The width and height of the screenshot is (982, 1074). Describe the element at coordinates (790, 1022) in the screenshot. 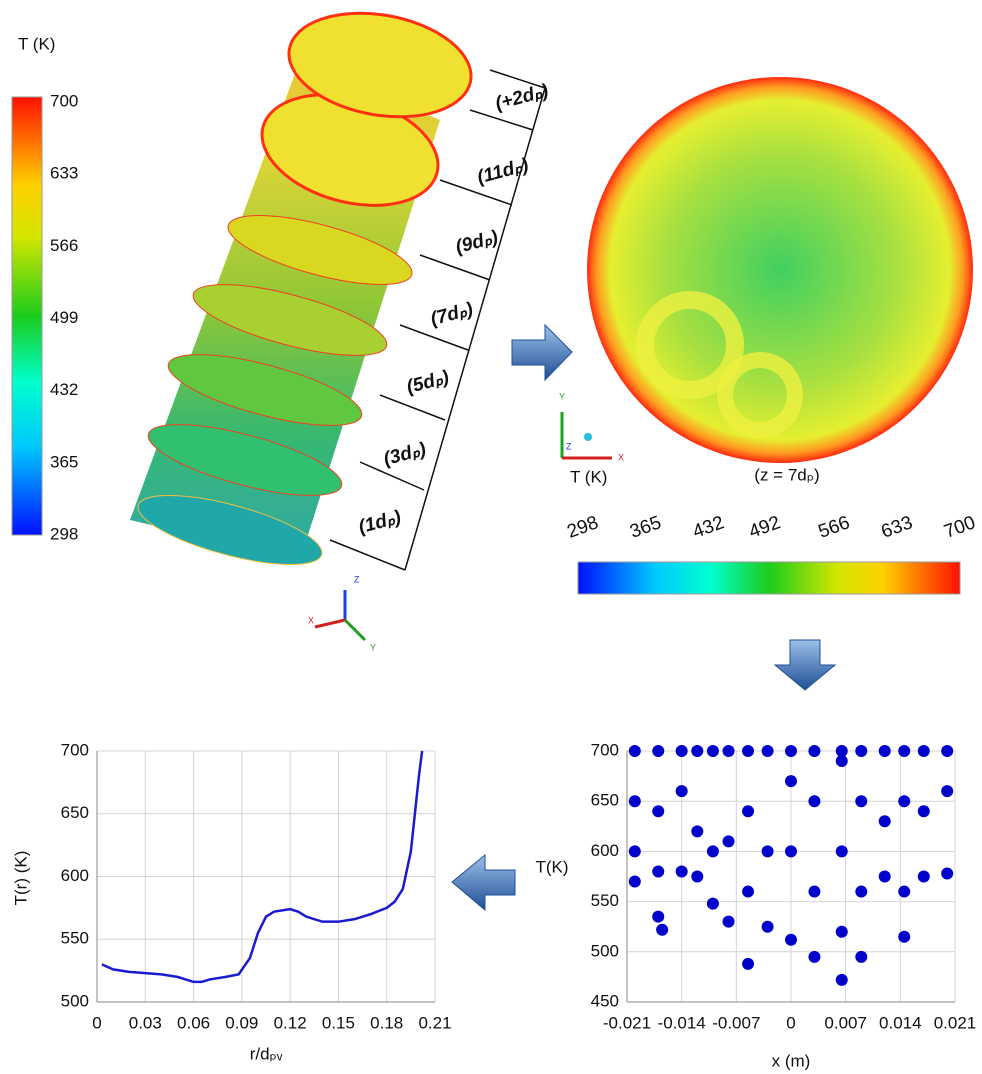

I see `x-tick-label: 0` at that location.